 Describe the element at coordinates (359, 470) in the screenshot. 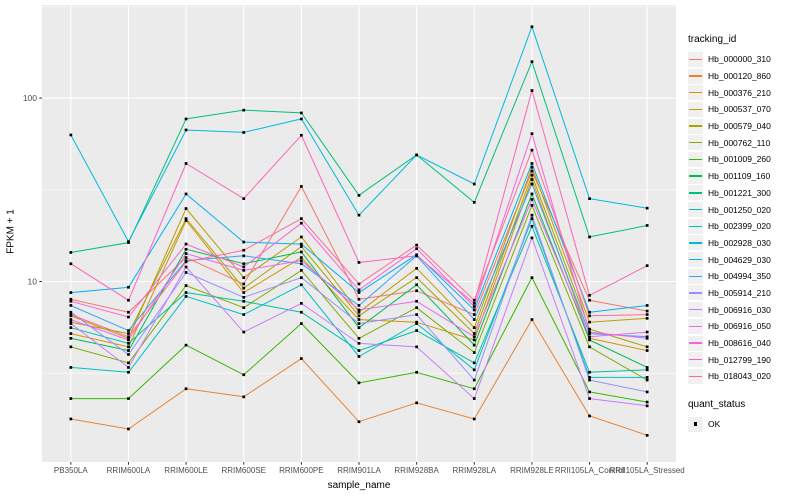

I see `x-tick-label: RRIM901LA` at that location.